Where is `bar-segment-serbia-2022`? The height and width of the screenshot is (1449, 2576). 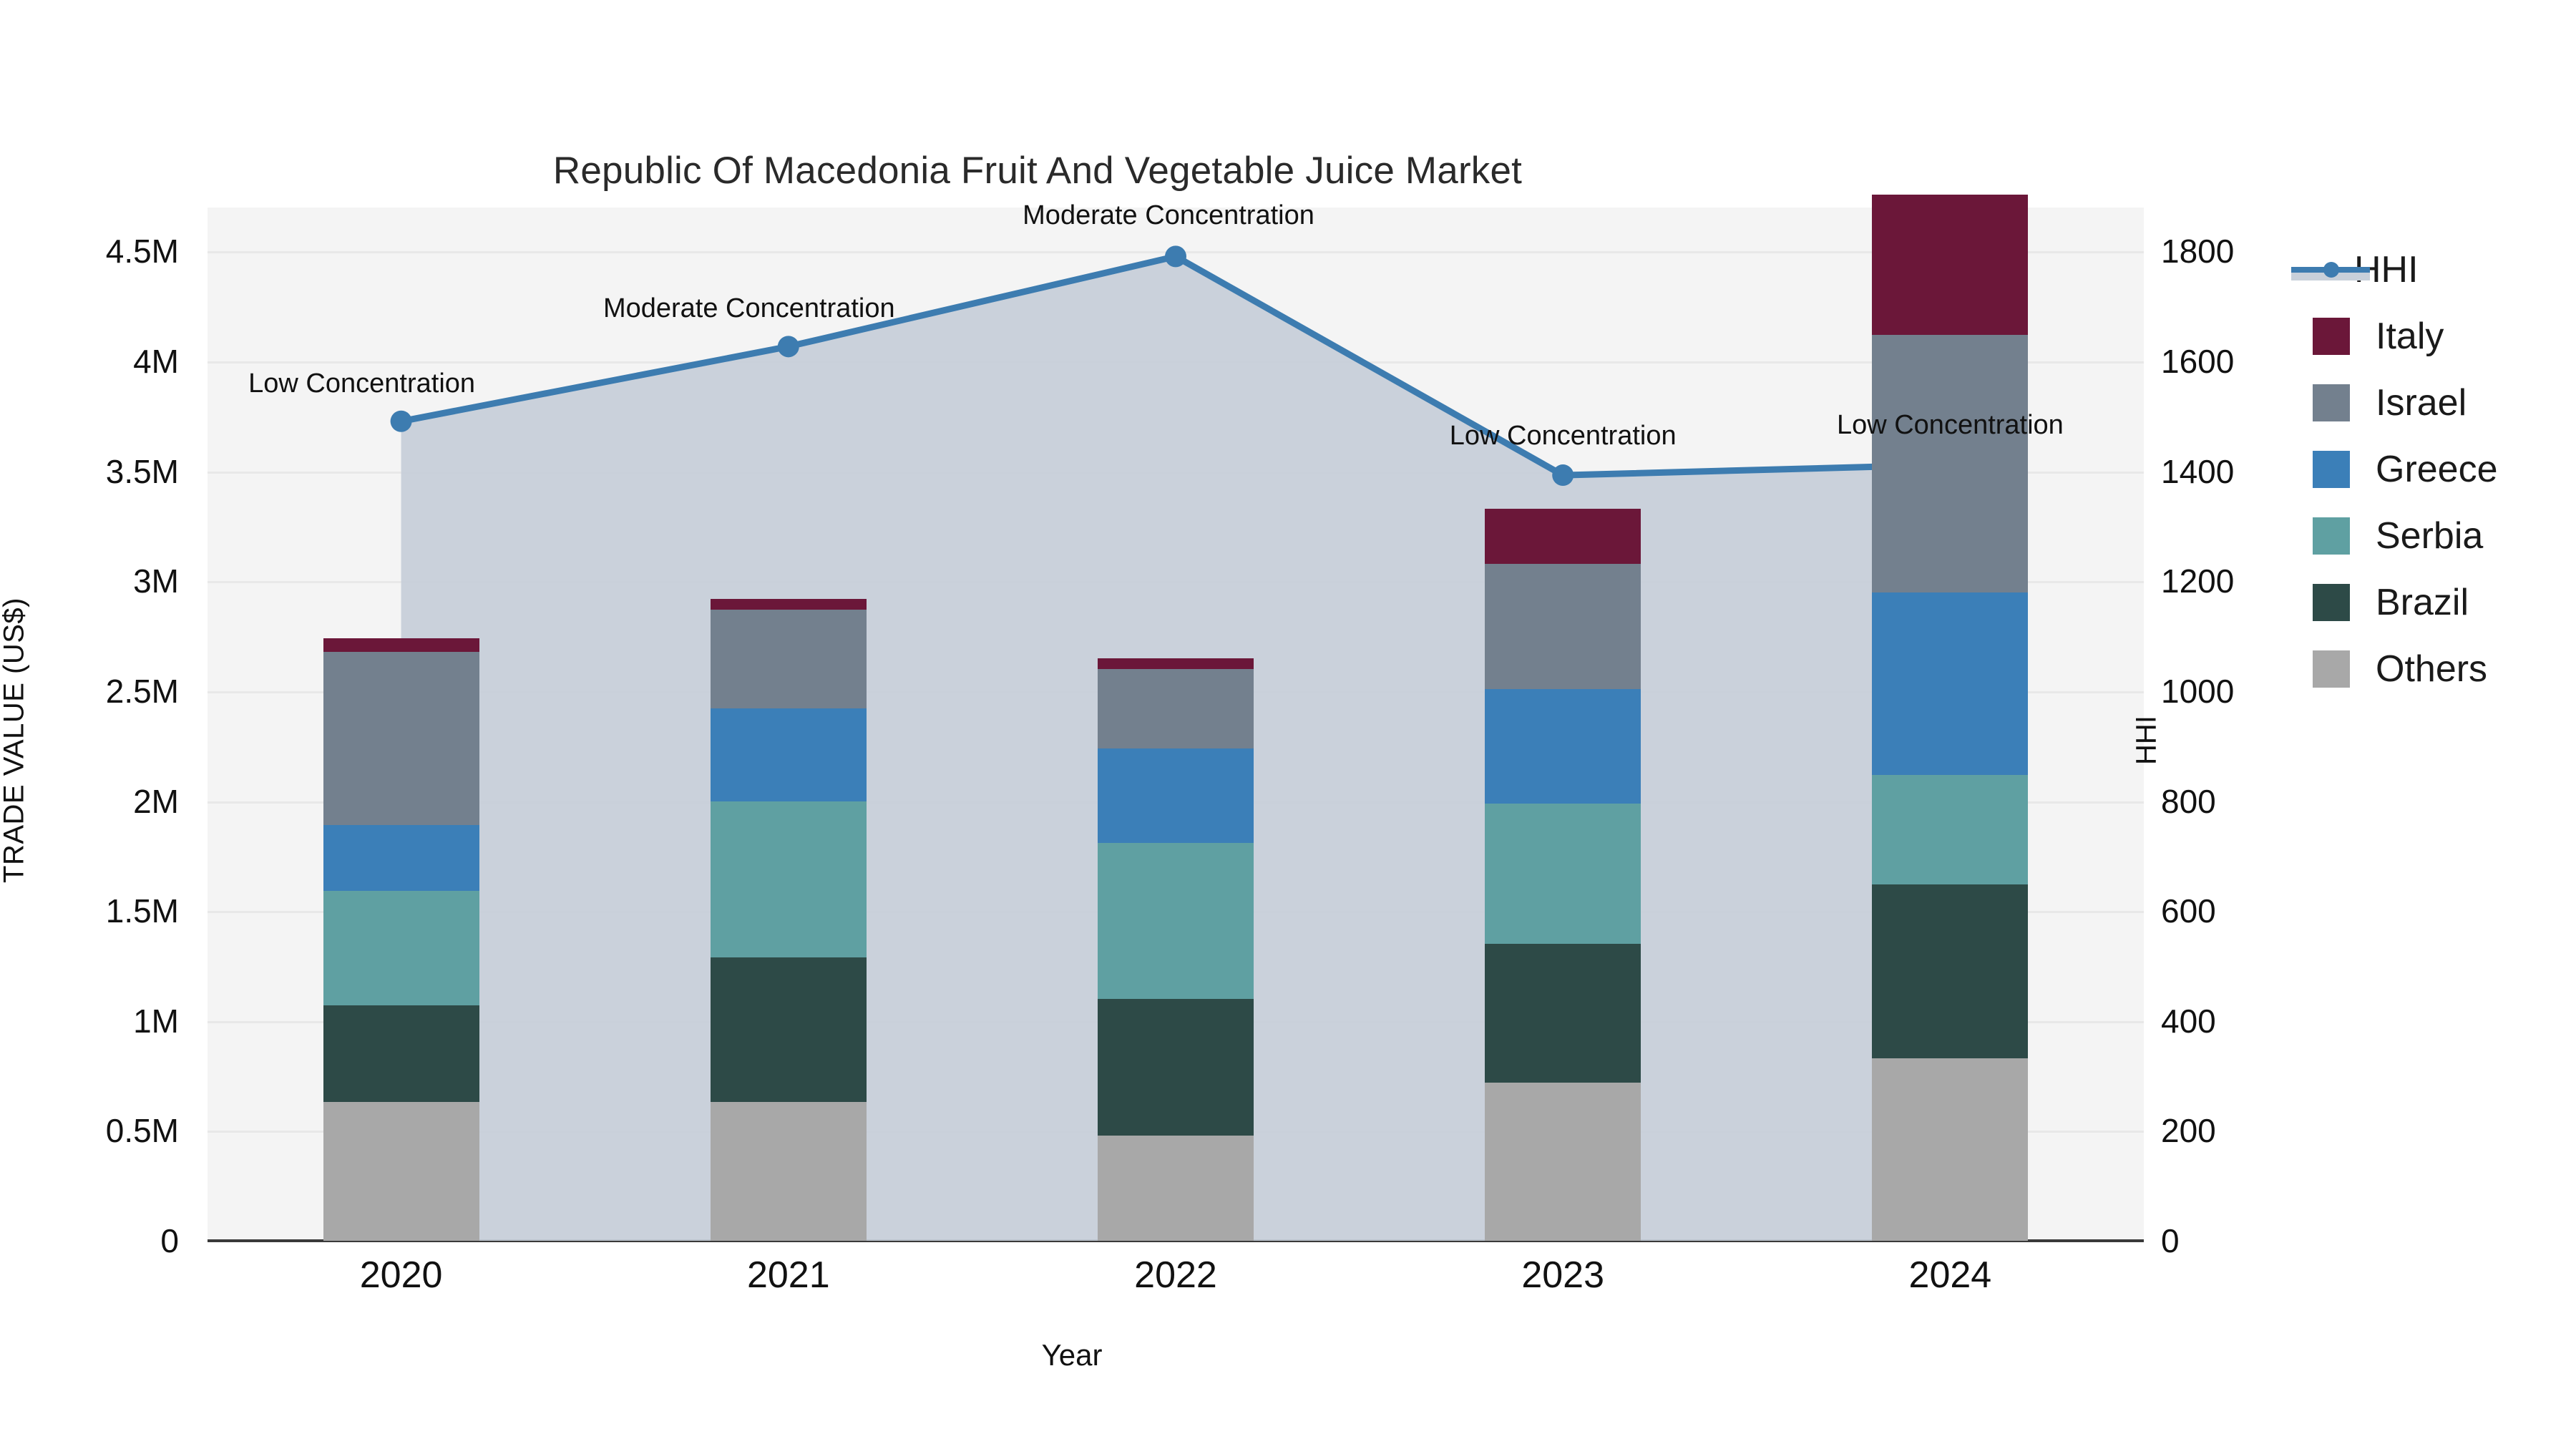
bar-segment-serbia-2022 is located at coordinates (1176, 921).